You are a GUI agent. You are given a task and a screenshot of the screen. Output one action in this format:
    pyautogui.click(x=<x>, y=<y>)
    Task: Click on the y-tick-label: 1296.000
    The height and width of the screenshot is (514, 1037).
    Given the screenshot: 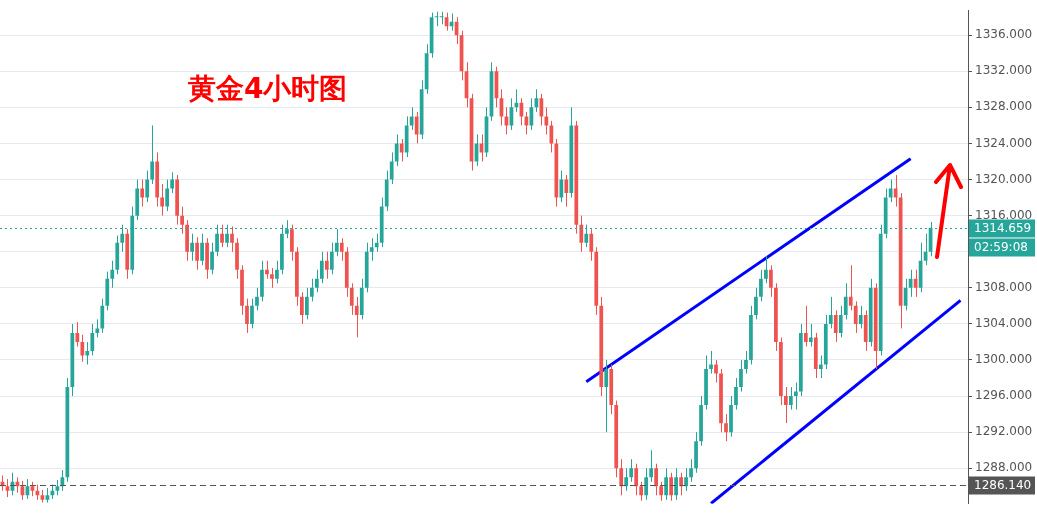 What is the action you would take?
    pyautogui.click(x=1004, y=395)
    